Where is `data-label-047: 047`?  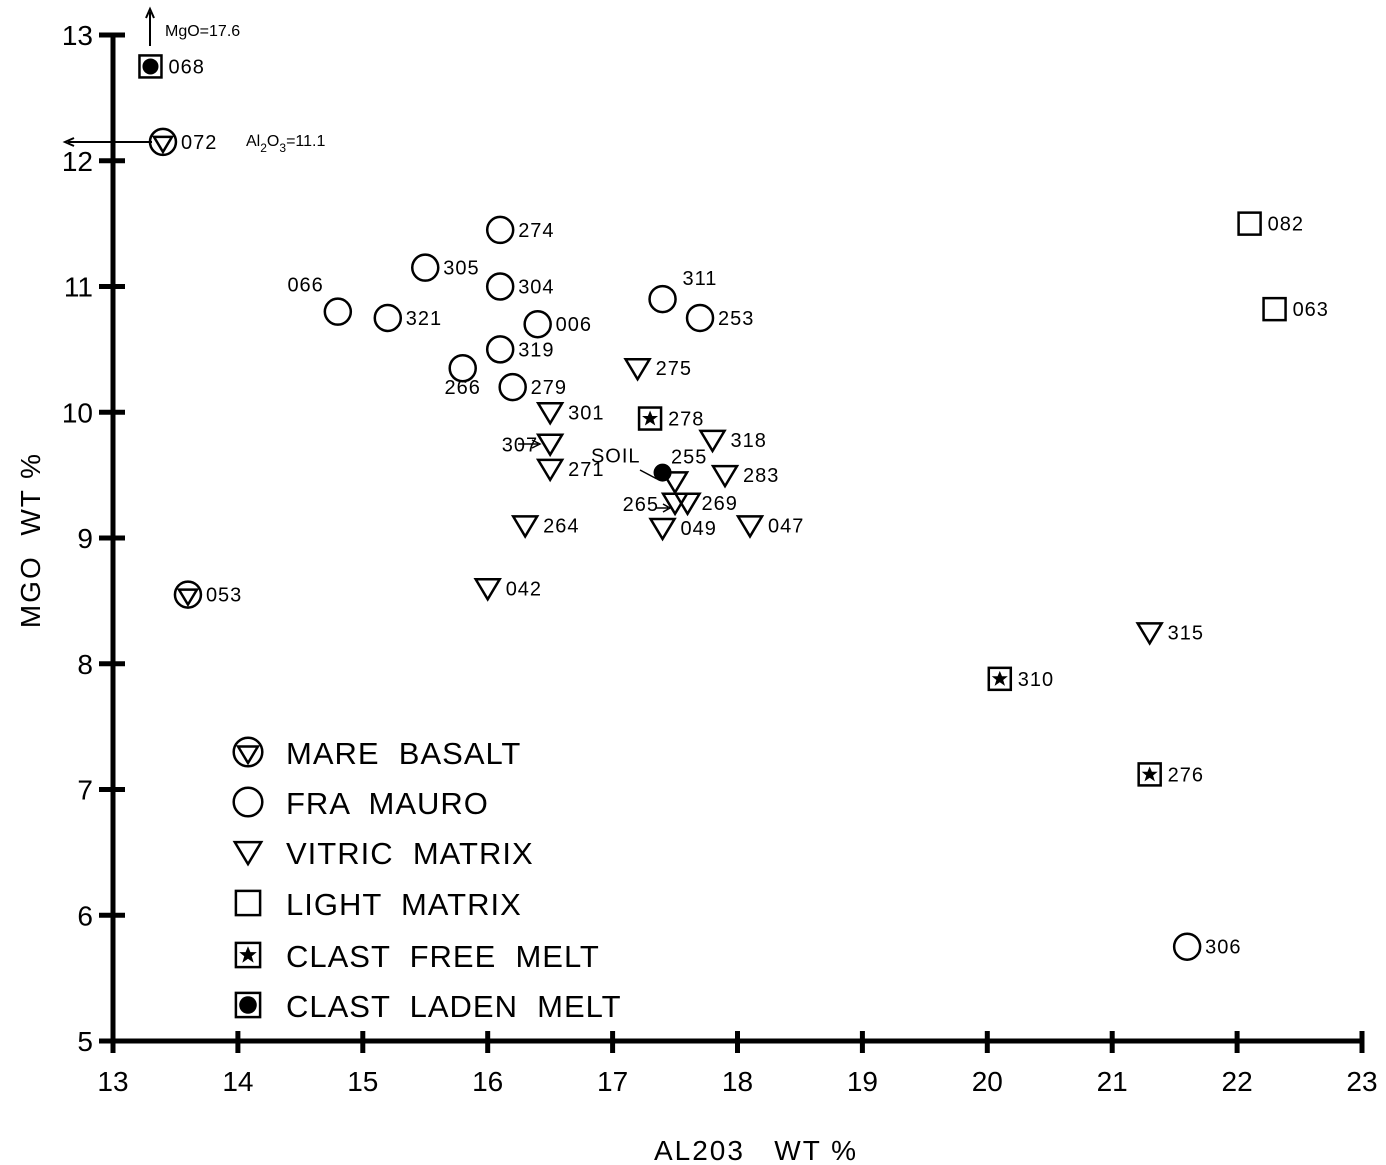
data-label-047: 047 is located at coordinates (786, 526).